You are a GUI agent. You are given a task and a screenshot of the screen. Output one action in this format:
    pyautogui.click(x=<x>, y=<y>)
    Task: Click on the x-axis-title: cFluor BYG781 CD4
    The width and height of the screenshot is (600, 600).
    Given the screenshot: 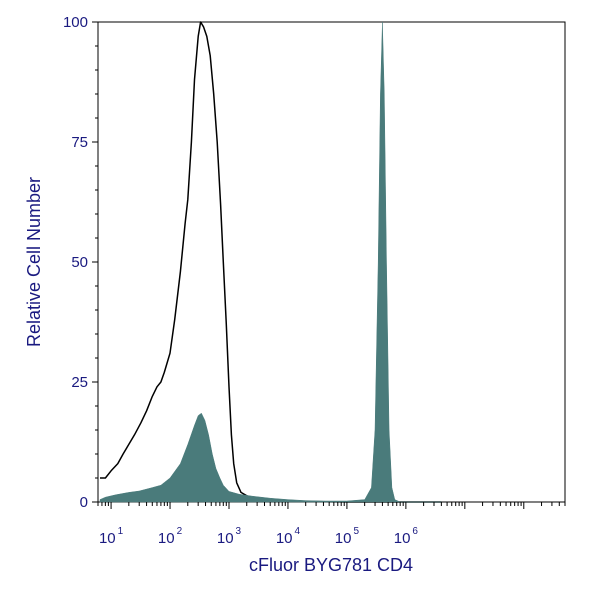 What is the action you would take?
    pyautogui.click(x=331, y=565)
    